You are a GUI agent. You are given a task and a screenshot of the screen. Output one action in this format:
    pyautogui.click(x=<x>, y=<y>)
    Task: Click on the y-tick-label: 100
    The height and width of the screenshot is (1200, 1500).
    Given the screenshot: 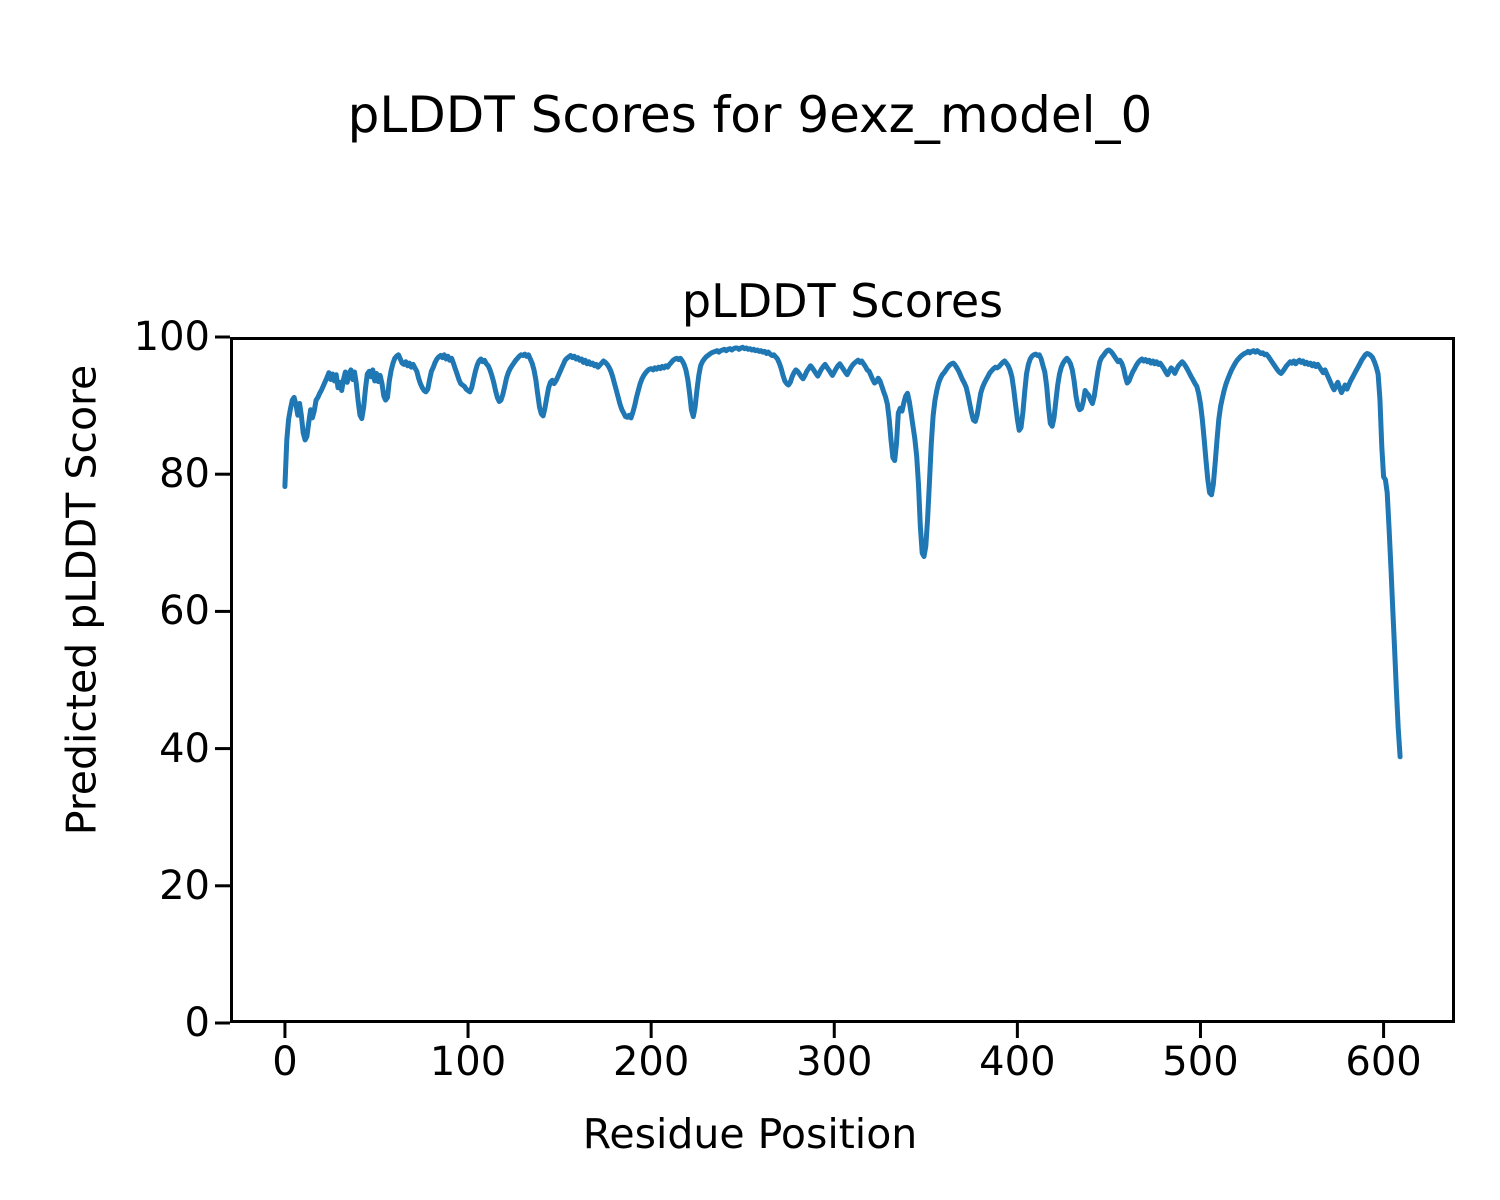 What is the action you would take?
    pyautogui.click(x=171, y=337)
    